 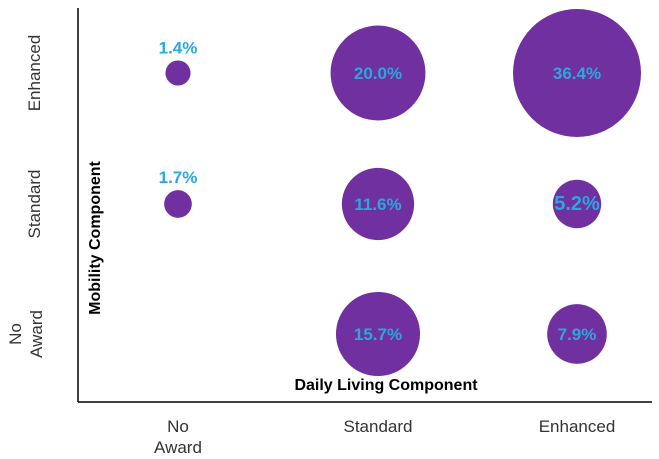 I want to click on data-label-enhanced-standard: 5.2%, so click(x=577, y=204).